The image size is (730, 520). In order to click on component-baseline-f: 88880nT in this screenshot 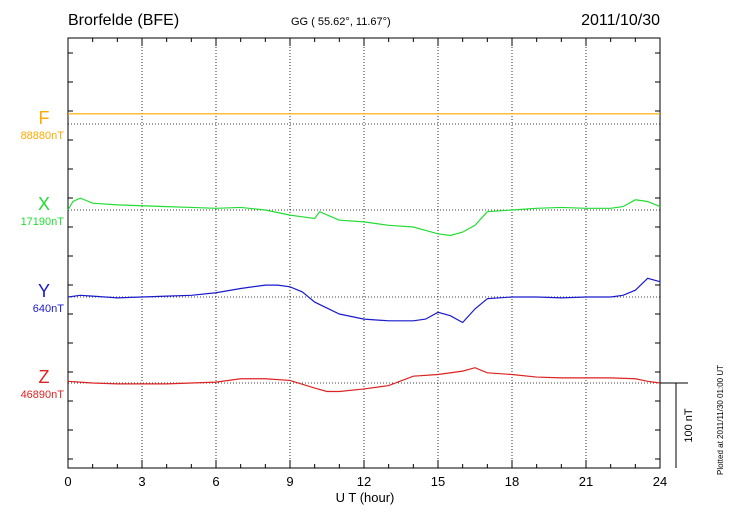, I will do `click(42, 136)`.